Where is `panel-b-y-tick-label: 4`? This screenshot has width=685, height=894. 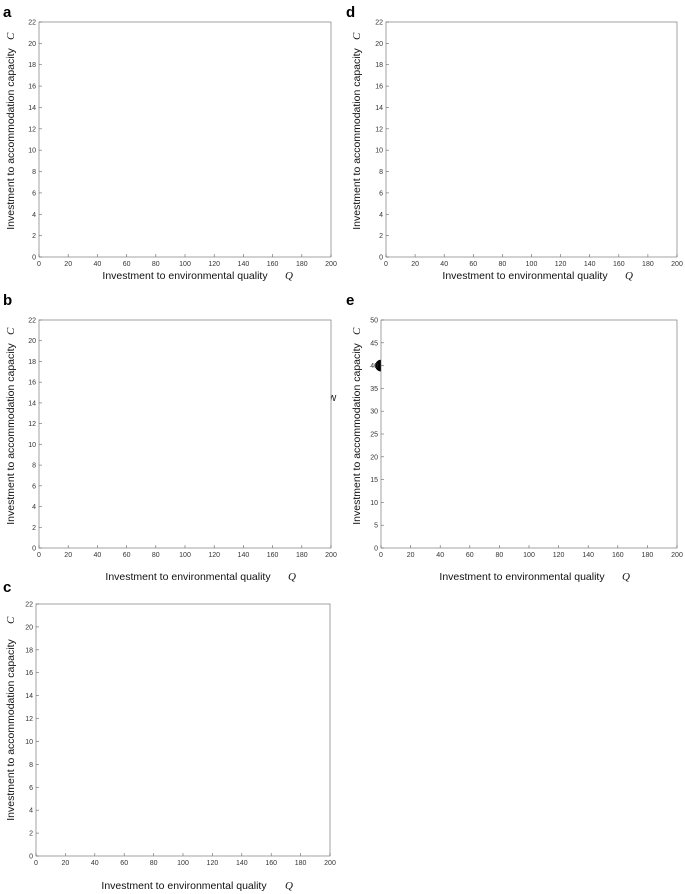 panel-b-y-tick-label: 4 is located at coordinates (34, 507).